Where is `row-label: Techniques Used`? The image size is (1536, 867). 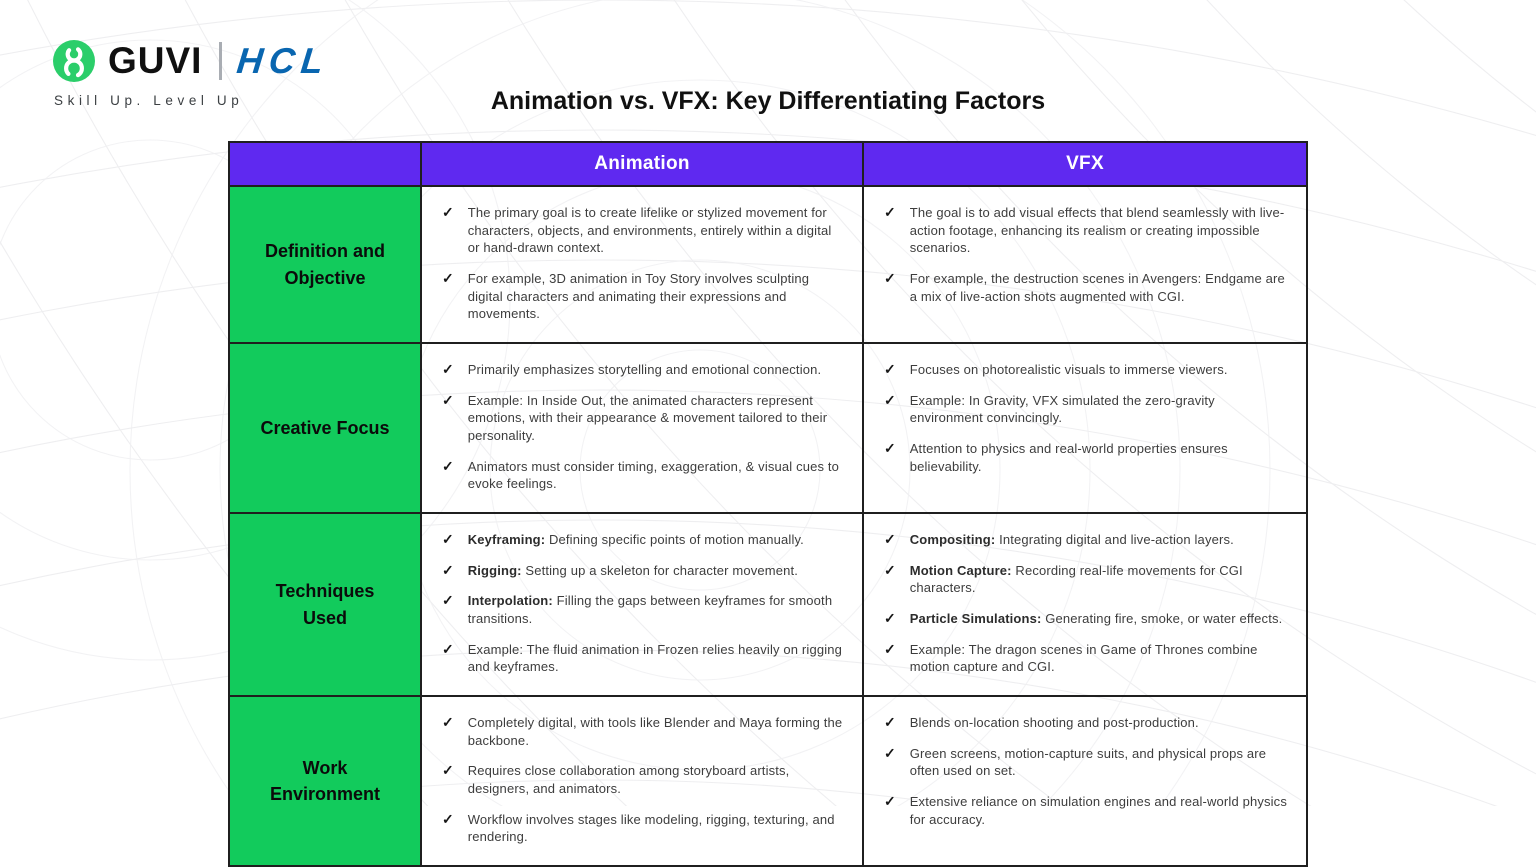
row-label: Techniques Used is located at coordinates (325, 605).